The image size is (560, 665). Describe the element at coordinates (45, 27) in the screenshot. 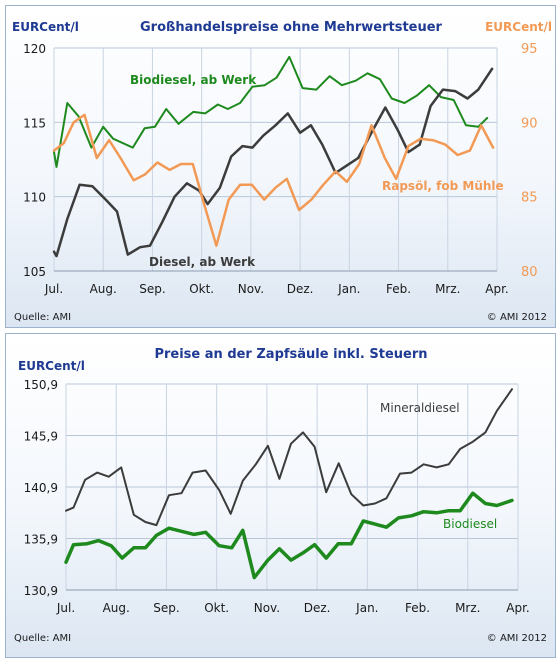

I see `left-axis-unit: EURCent/l` at that location.